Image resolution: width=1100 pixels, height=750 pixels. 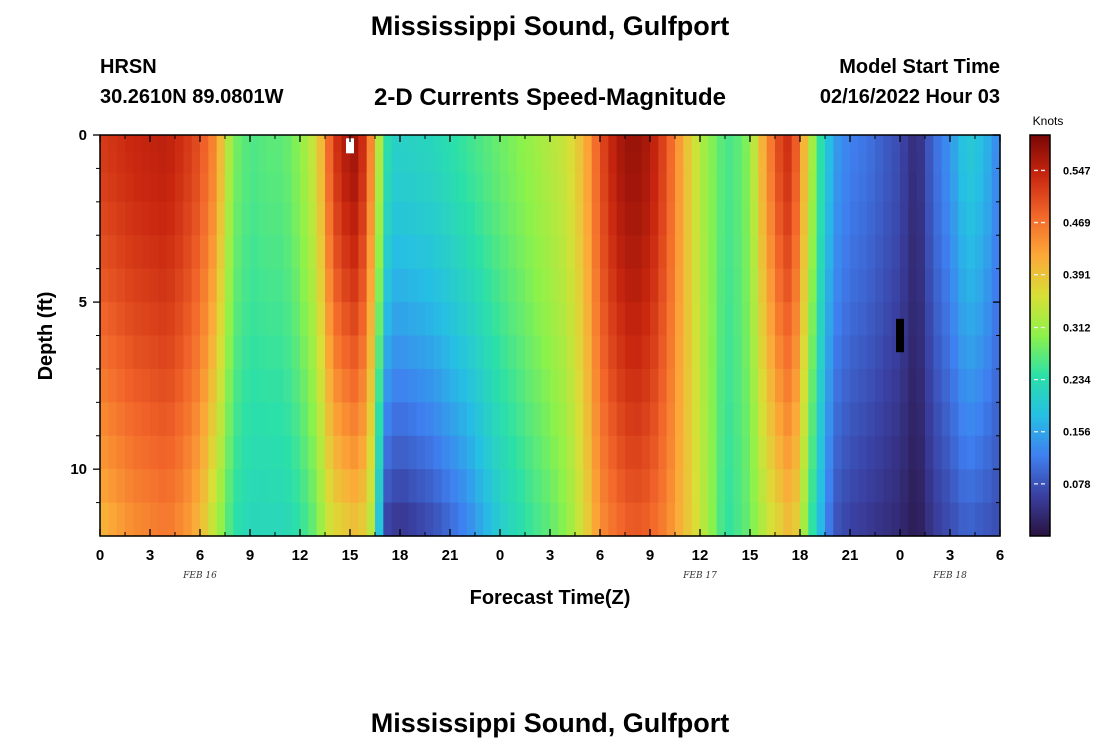 I want to click on colorbar-tick-label: 0.391, so click(x=1077, y=276).